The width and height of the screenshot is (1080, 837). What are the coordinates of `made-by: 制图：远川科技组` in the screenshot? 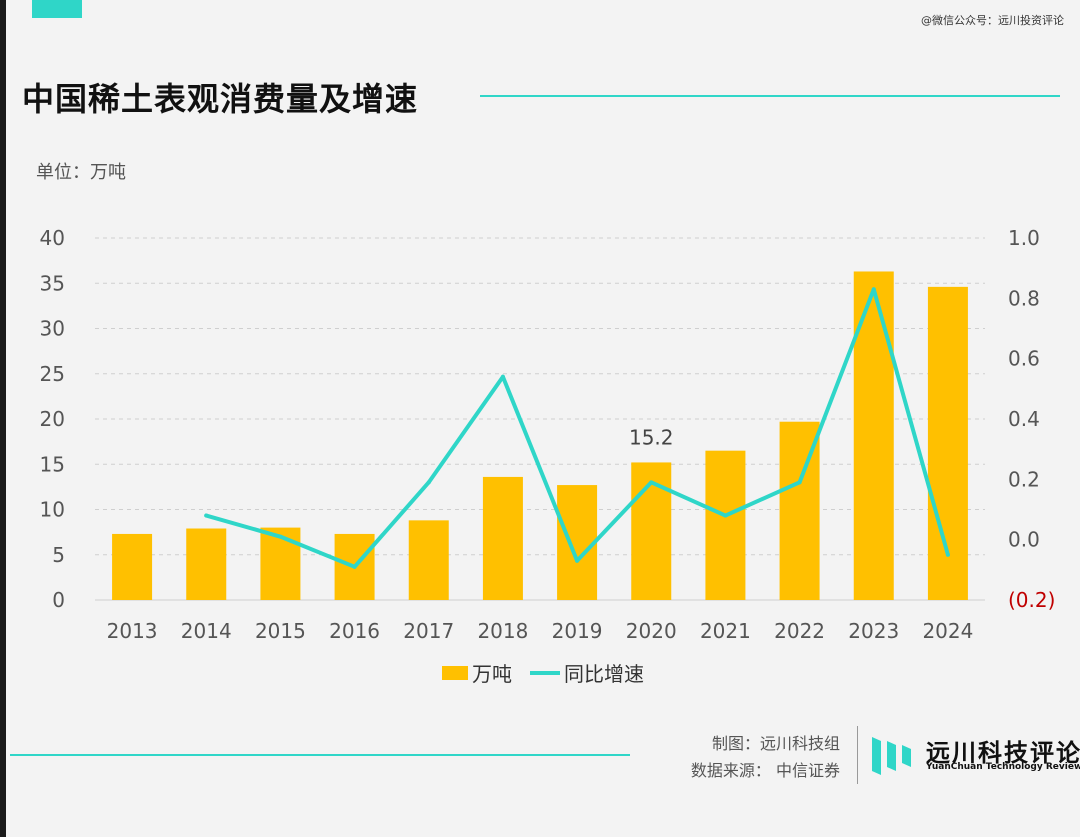 It's located at (775, 743).